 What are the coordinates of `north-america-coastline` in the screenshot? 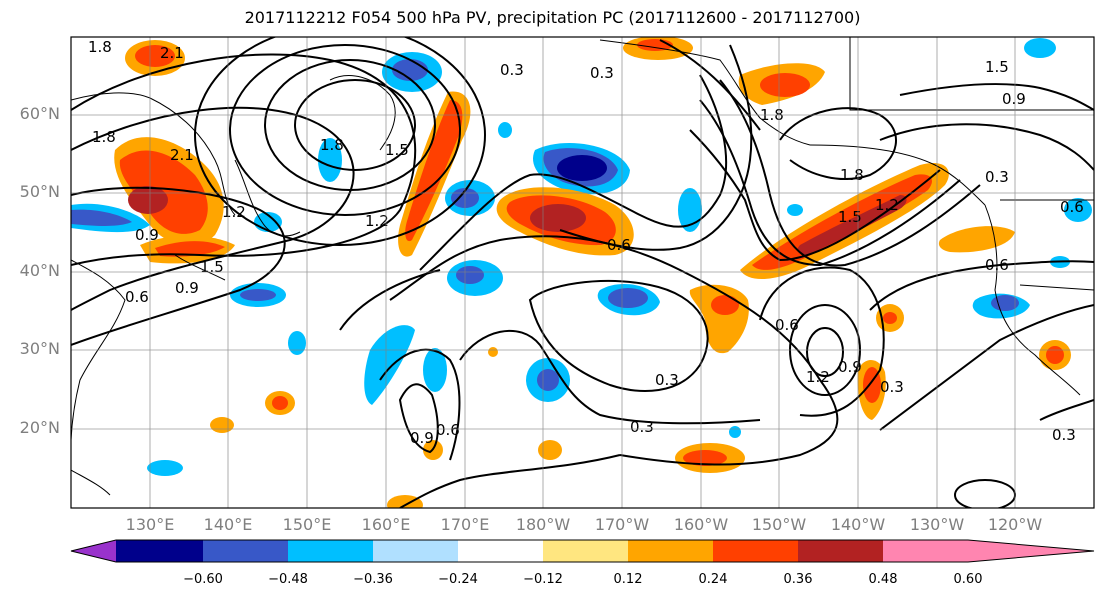 It's located at (1032, 300).